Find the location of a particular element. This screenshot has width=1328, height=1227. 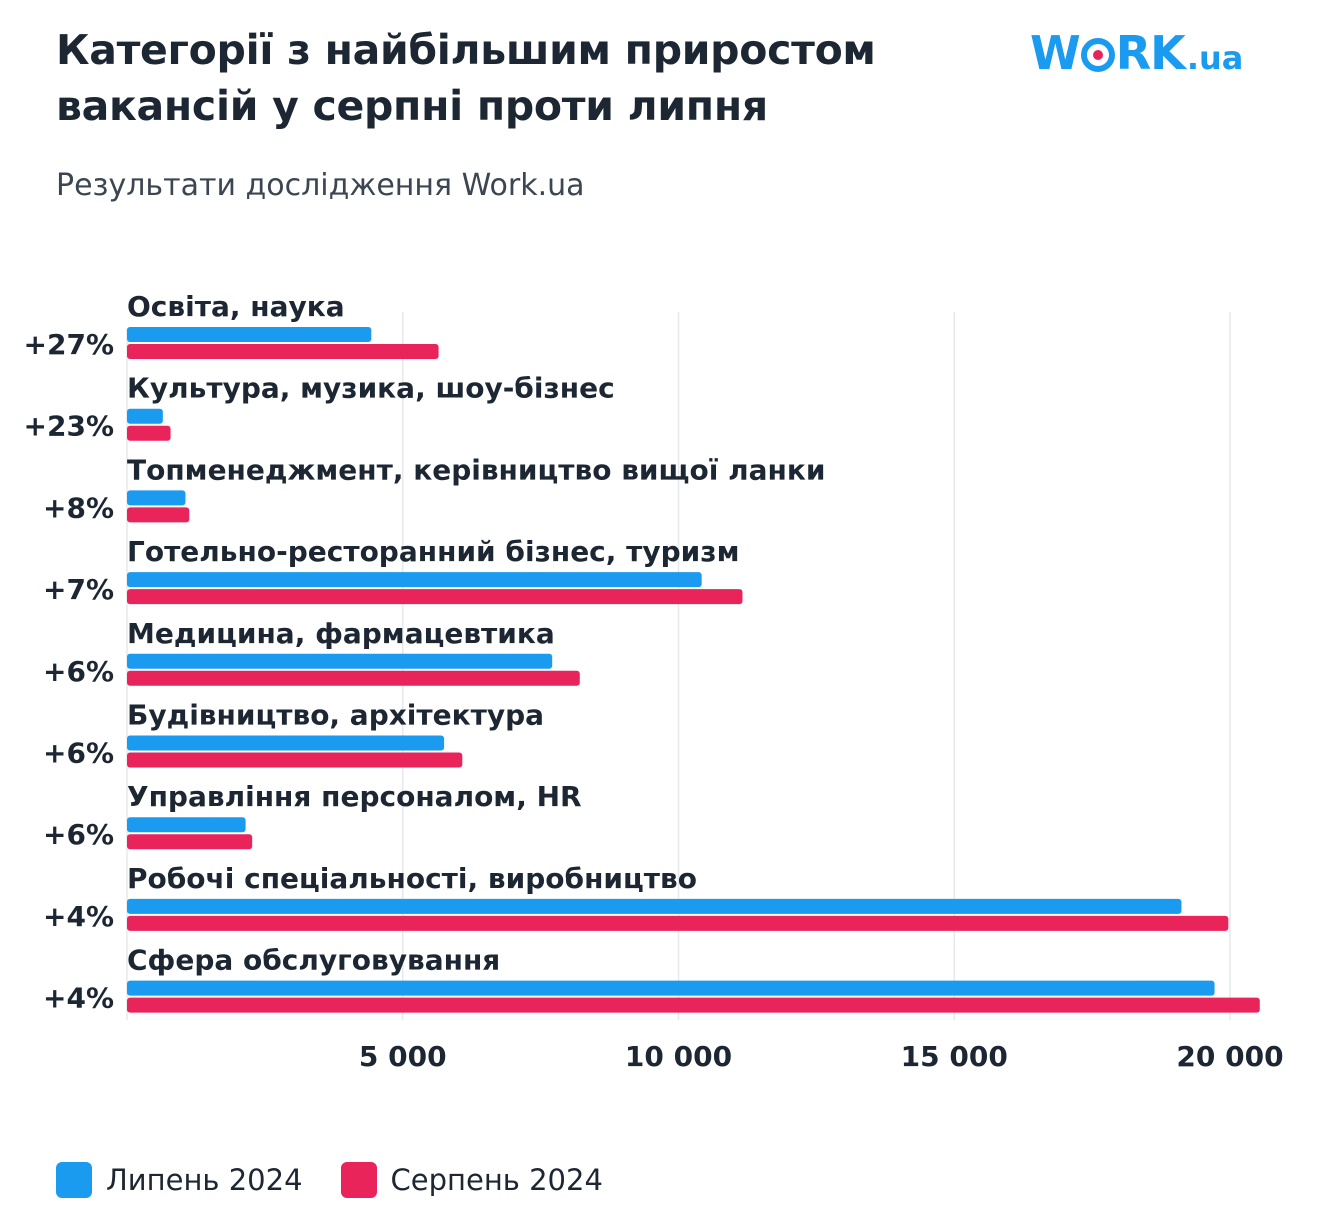

category-label: Культура, музика, шоу-бізнес is located at coordinates (371, 388).